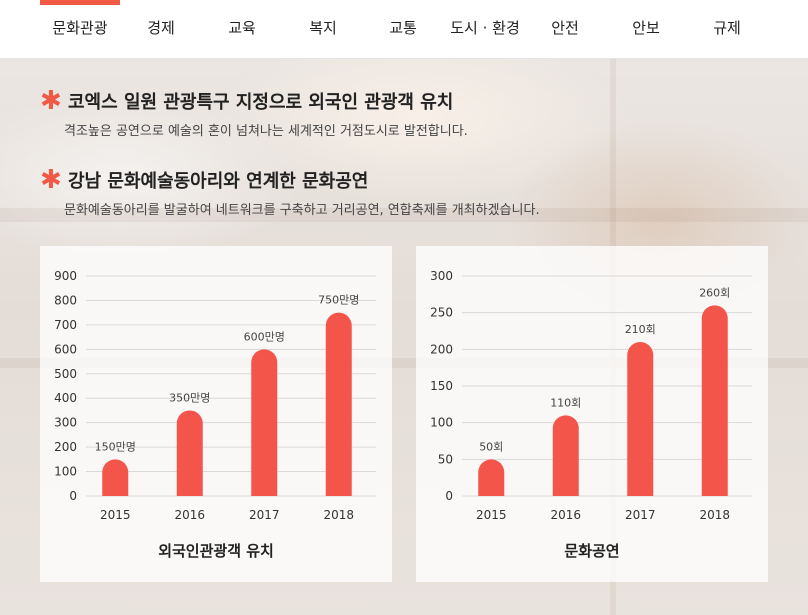  What do you see at coordinates (218, 181) in the screenshot?
I see `section-title-text: 강남 문화예술동아리와 연계한 문화공연` at bounding box center [218, 181].